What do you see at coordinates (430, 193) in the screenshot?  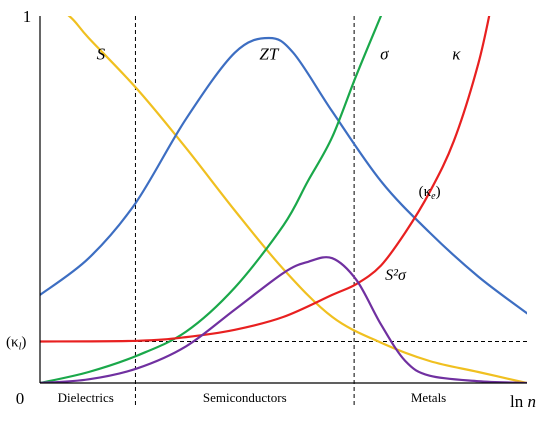 I see `annotation-kappa-e: (κe)` at bounding box center [430, 193].